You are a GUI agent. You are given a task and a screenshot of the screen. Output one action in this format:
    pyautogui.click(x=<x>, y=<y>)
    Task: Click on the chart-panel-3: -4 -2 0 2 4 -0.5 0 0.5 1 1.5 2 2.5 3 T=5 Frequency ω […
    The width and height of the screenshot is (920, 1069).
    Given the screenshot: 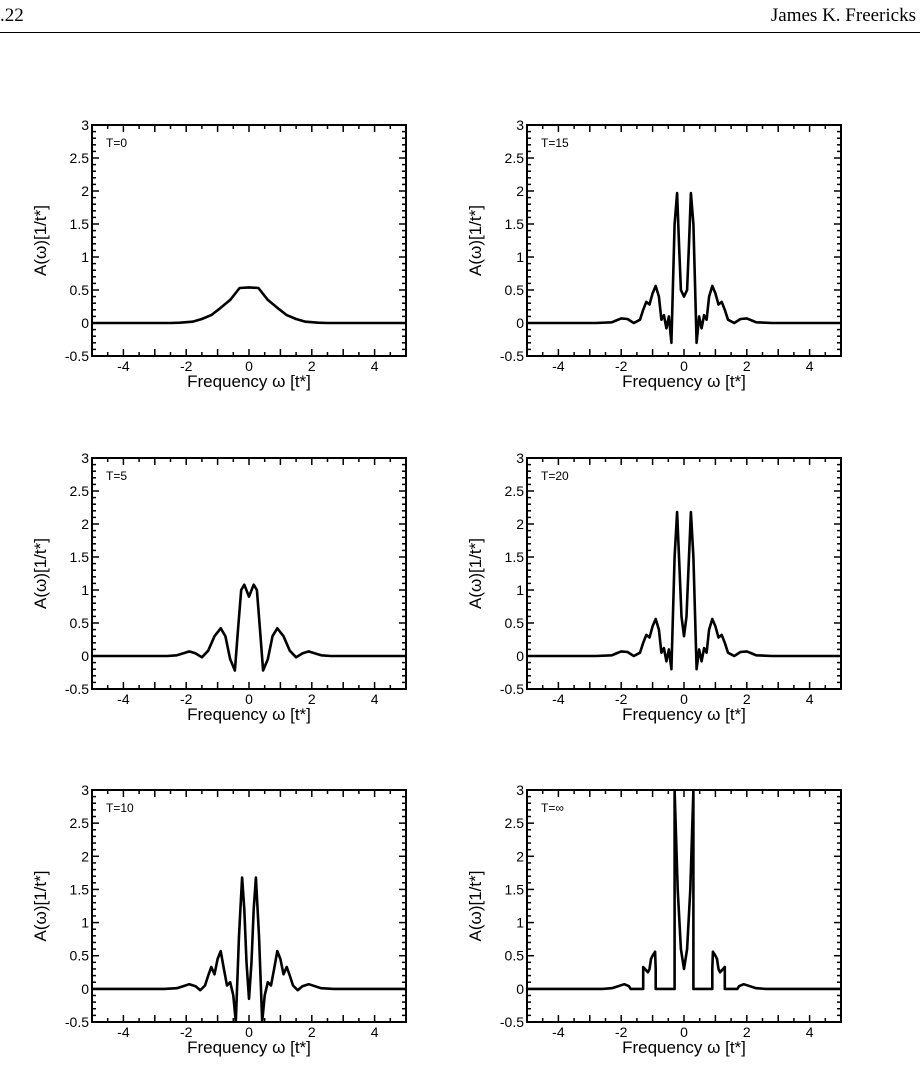 What is the action you would take?
    pyautogui.click(x=219, y=587)
    